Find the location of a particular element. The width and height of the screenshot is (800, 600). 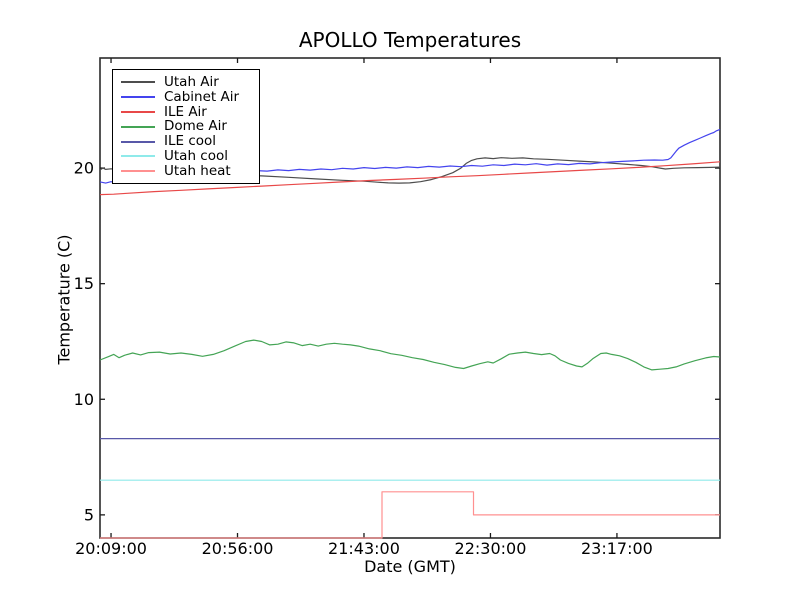

x-tick-label: 23:17:00 is located at coordinates (617, 548).